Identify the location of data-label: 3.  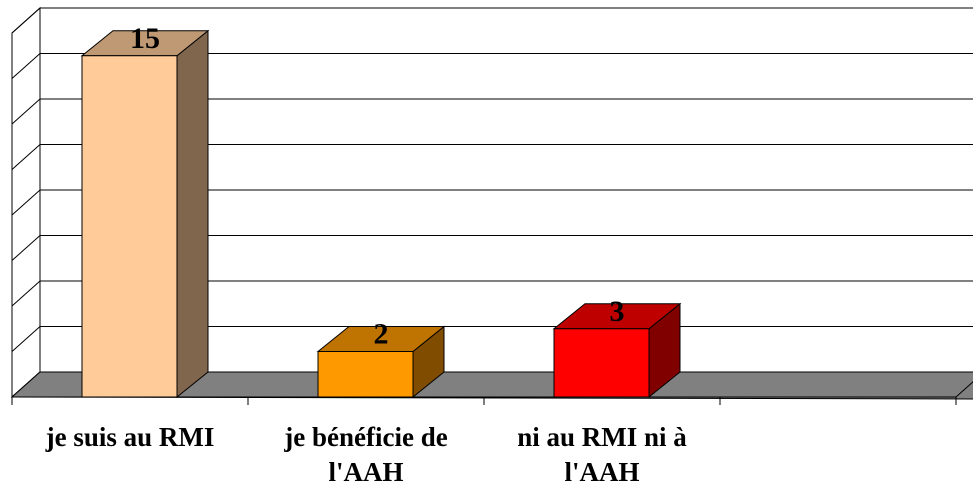
(617, 311).